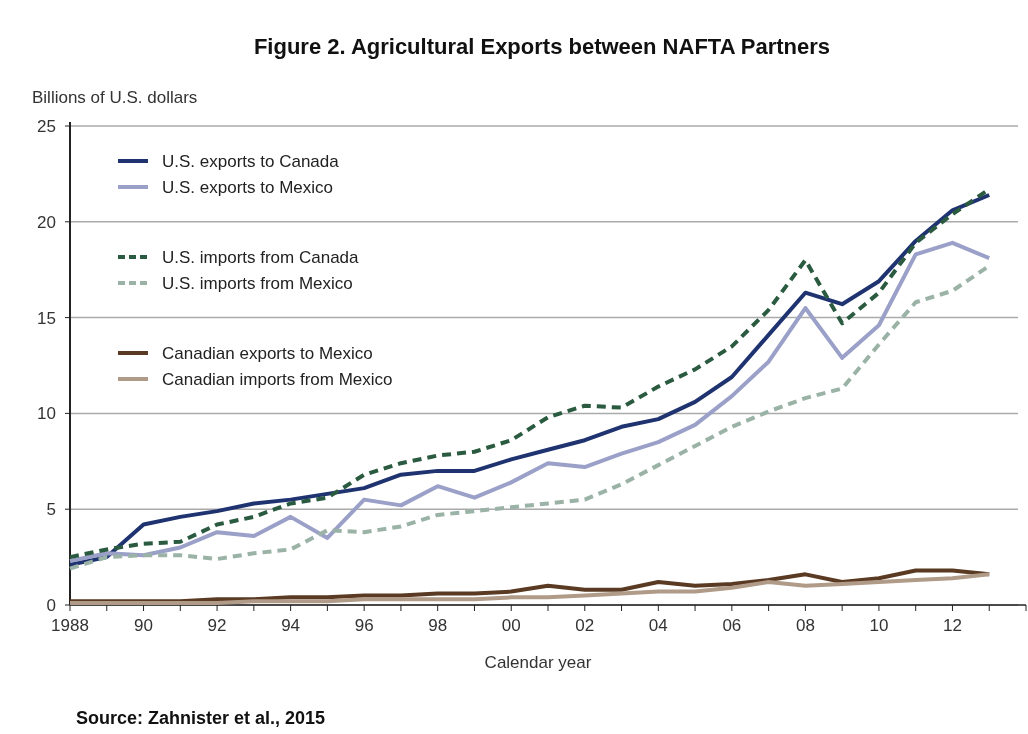 This screenshot has width=1028, height=734. I want to click on legend-label: Canadian imports from Mexico, so click(277, 379).